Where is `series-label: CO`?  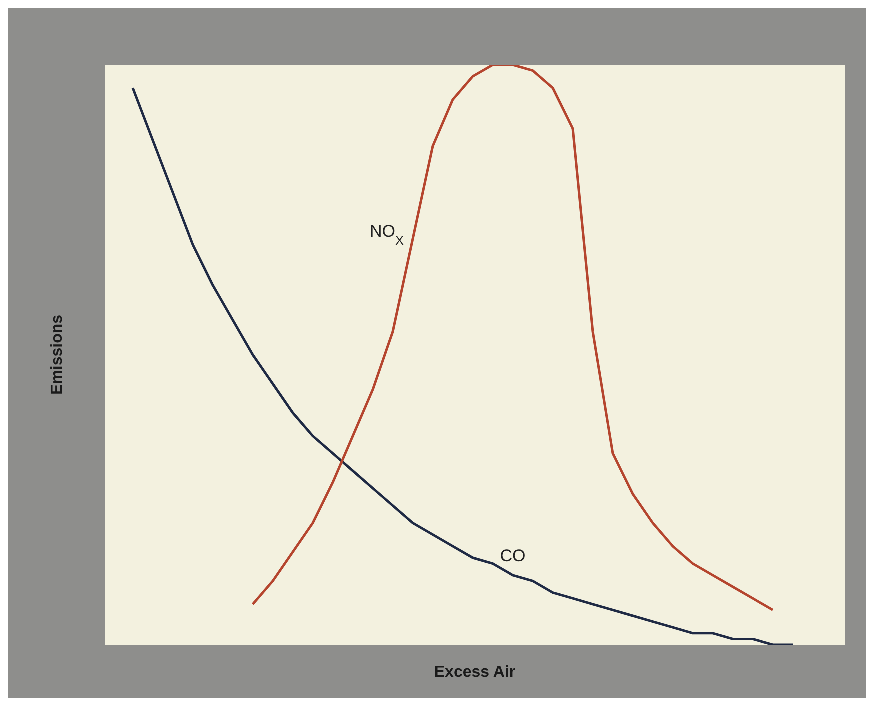 series-label: CO is located at coordinates (513, 556).